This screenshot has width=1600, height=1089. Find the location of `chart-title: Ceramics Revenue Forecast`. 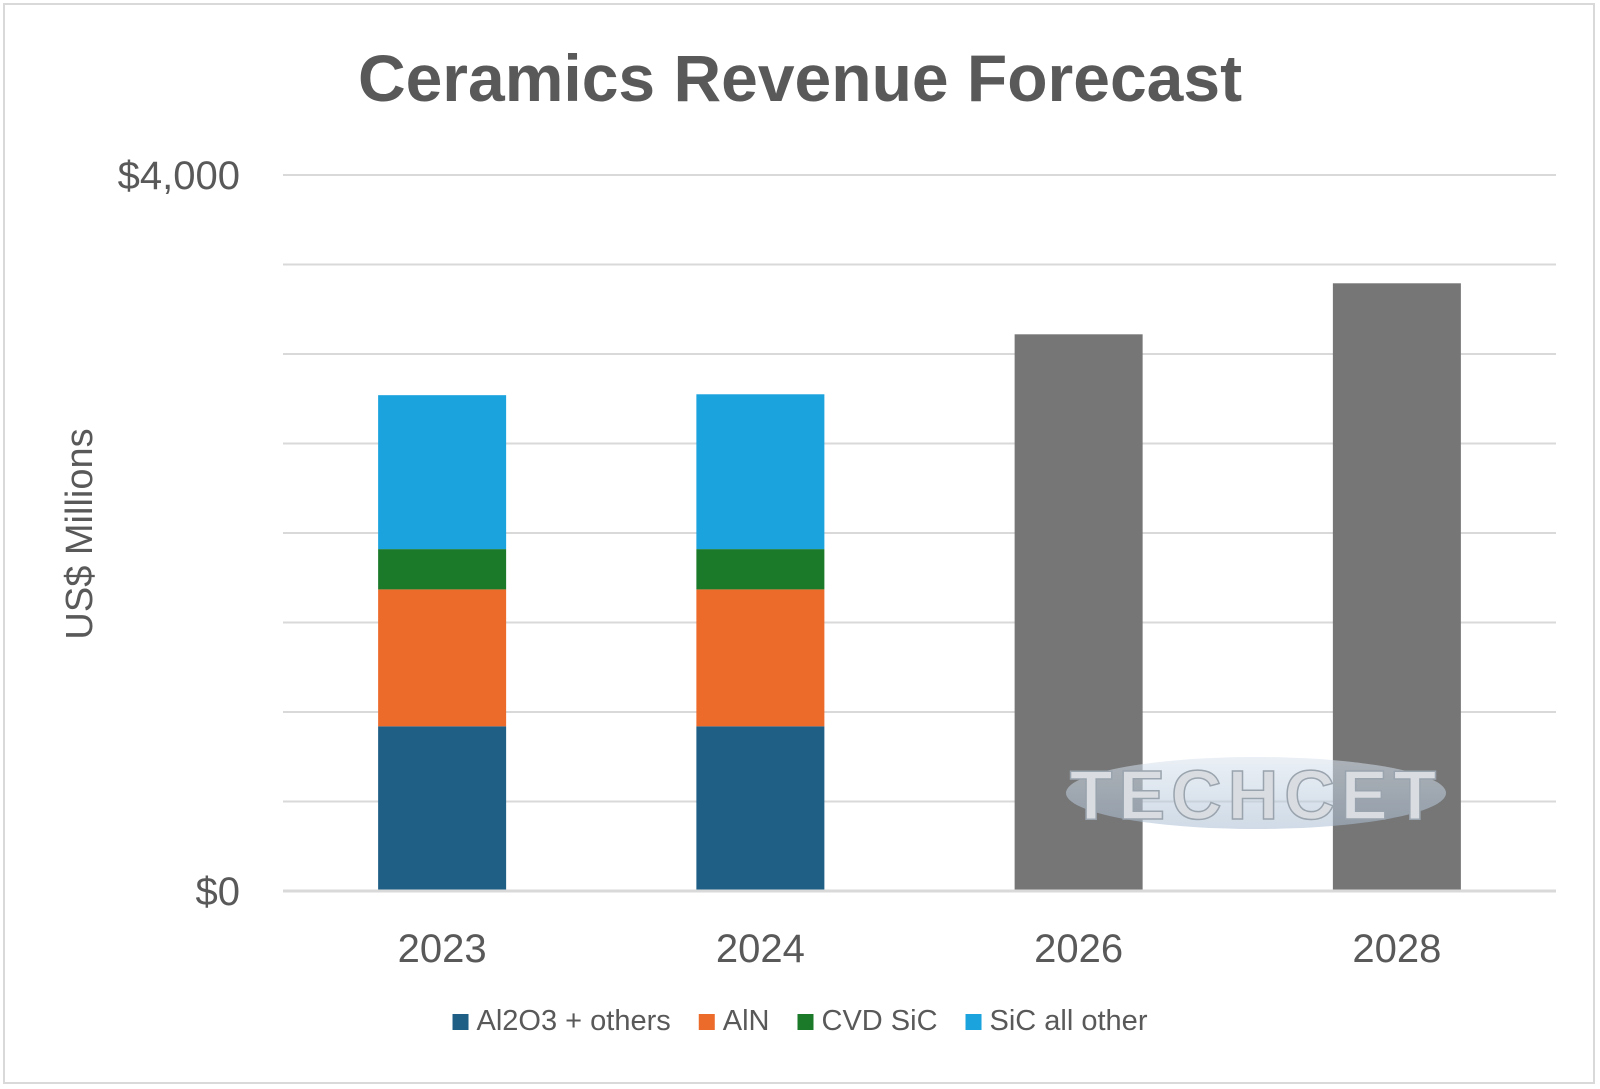

chart-title: Ceramics Revenue Forecast is located at coordinates (800, 78).